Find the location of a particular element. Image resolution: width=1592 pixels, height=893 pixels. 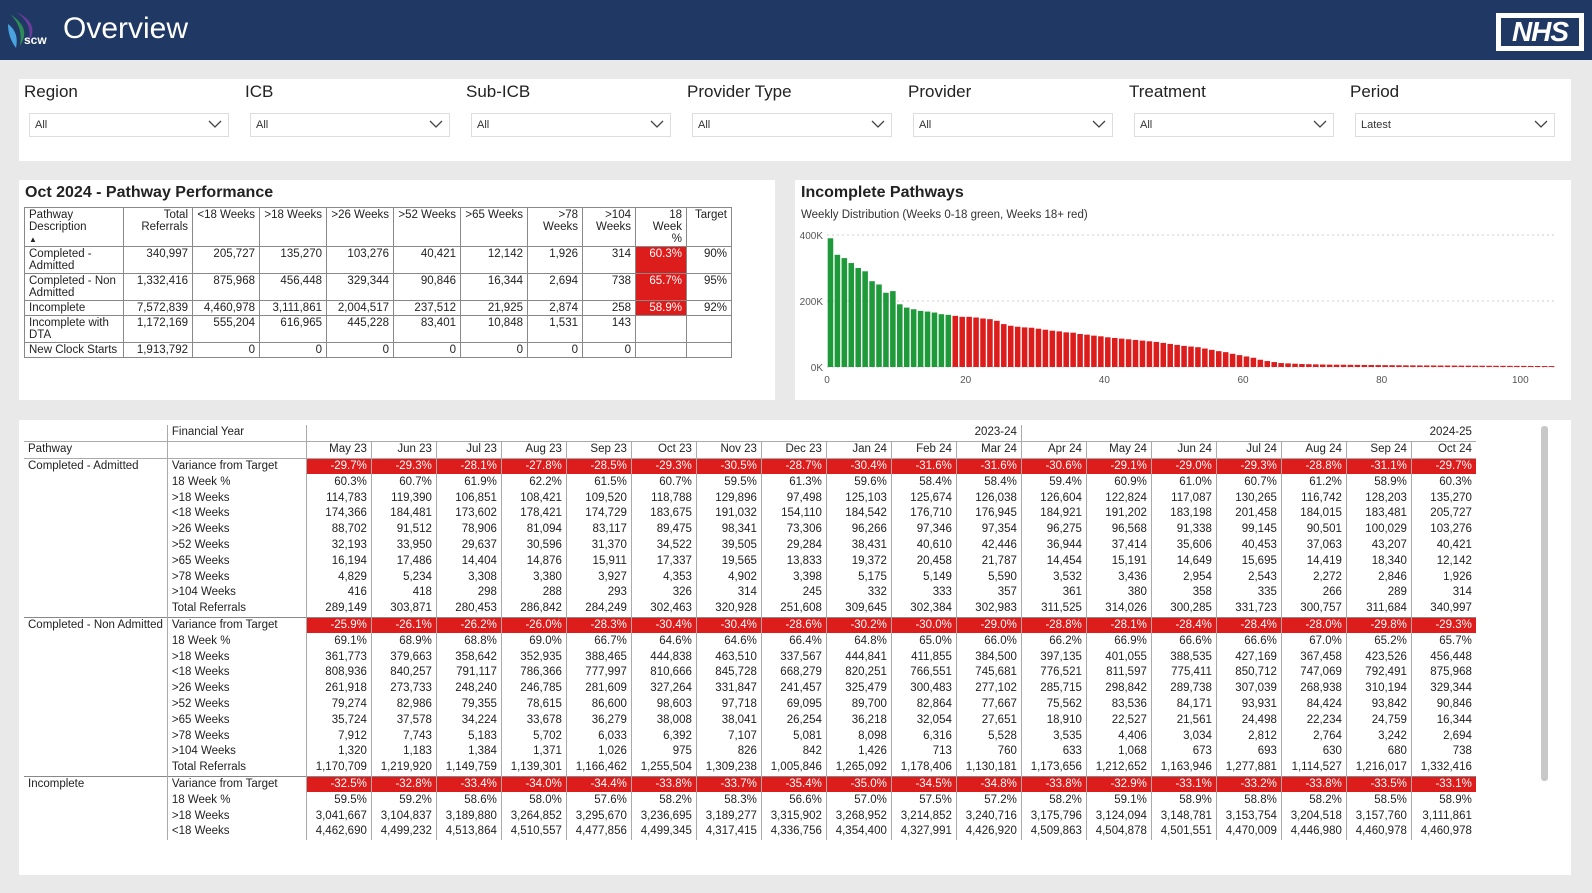

column-header: >26 Weeks is located at coordinates (360, 227).